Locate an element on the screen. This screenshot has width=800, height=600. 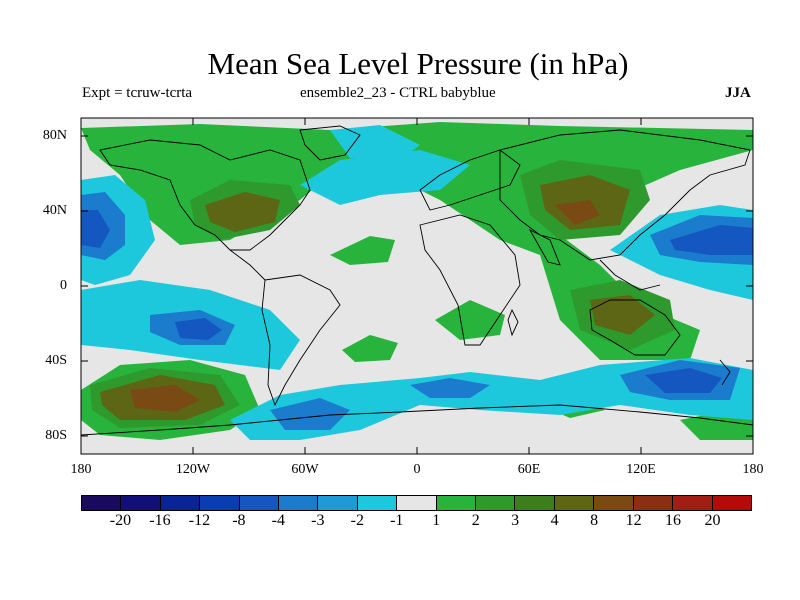
colorbar-label-3: -8 is located at coordinates (239, 520).